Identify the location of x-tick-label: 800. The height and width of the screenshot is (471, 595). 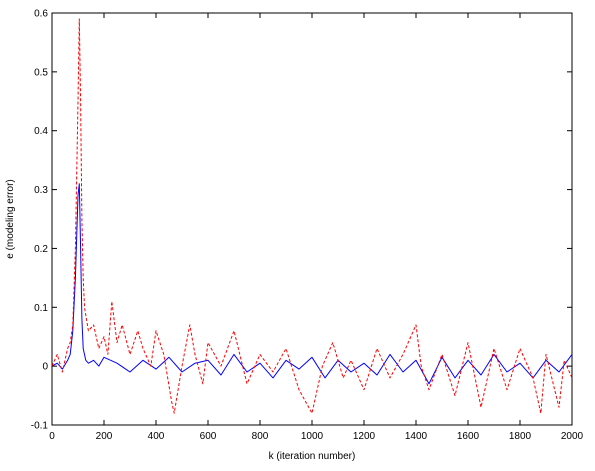
(260, 436).